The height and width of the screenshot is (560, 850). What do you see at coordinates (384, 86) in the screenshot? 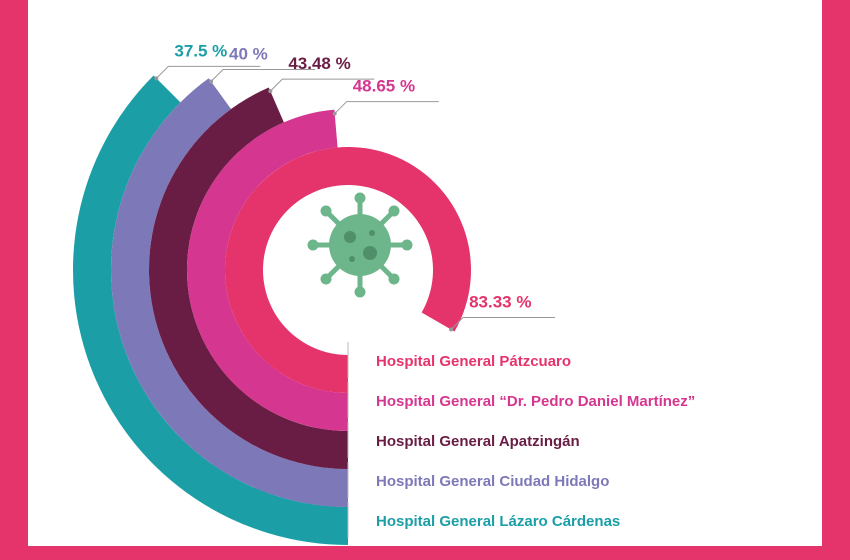
I see `value-label: 48.65 %` at bounding box center [384, 86].